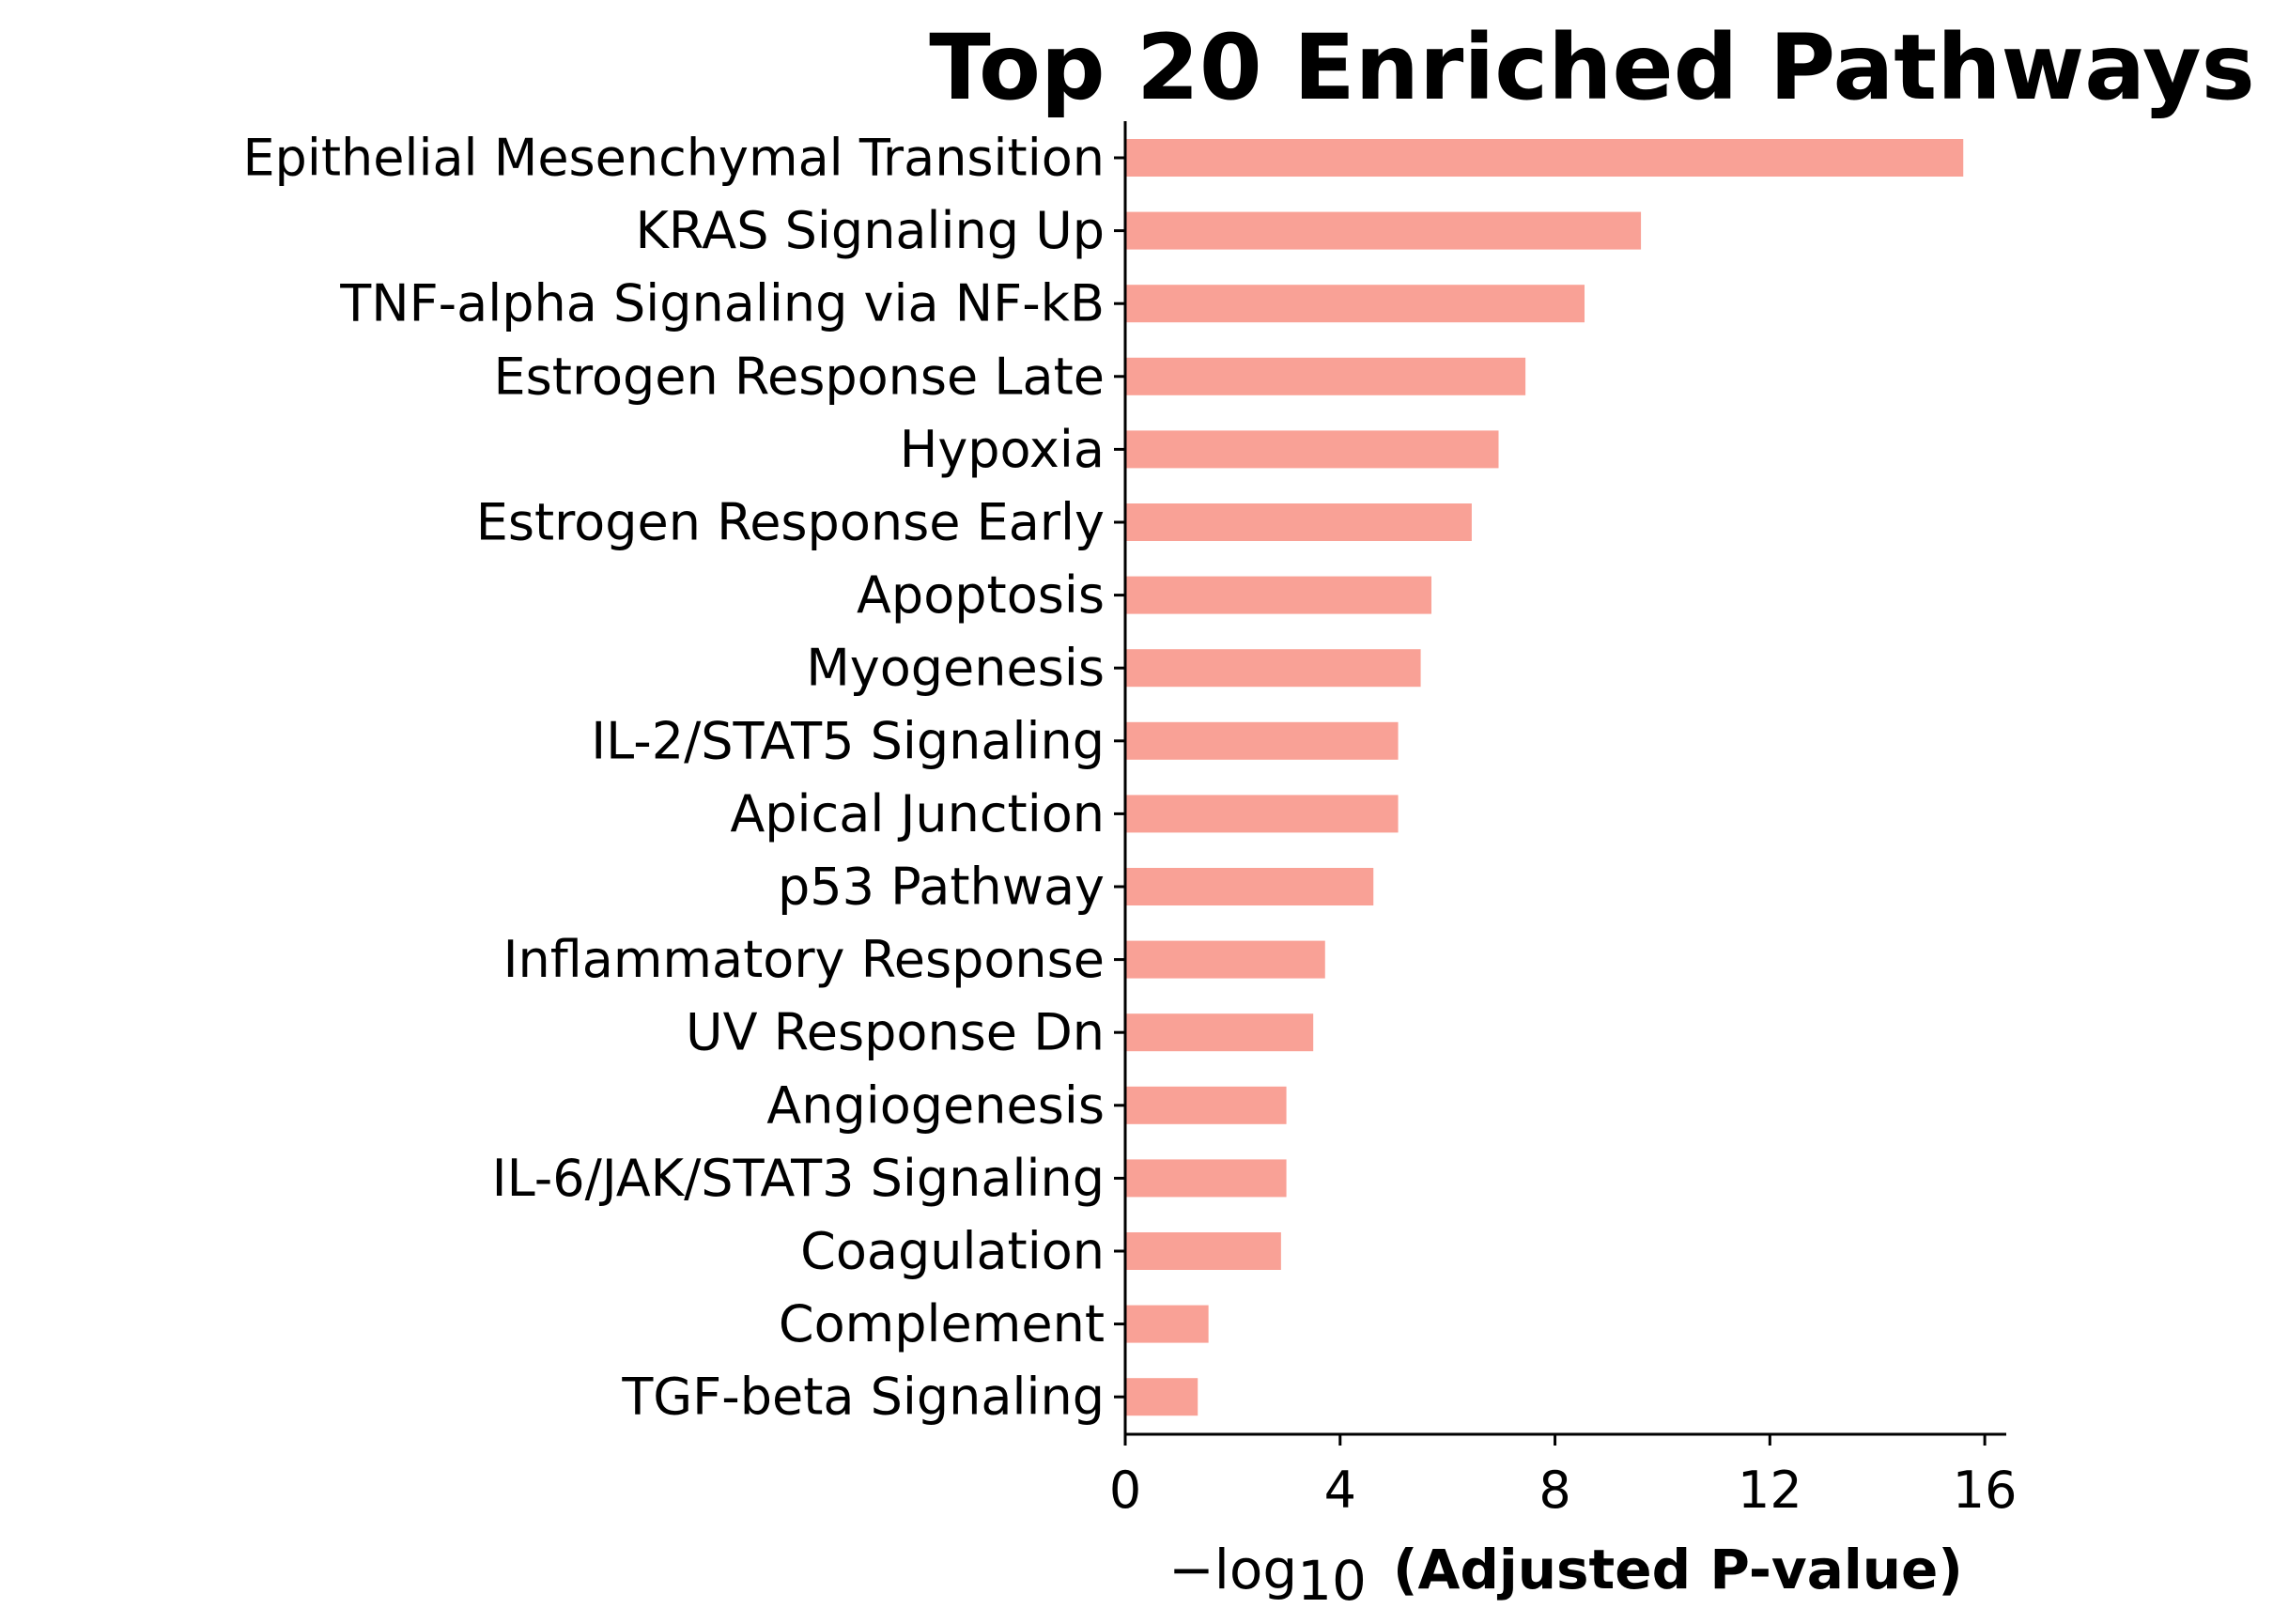 This screenshot has height=1624, width=2273. Describe the element at coordinates (1232, 1569) in the screenshot. I see `x-axis-label-prefix: −log` at that location.